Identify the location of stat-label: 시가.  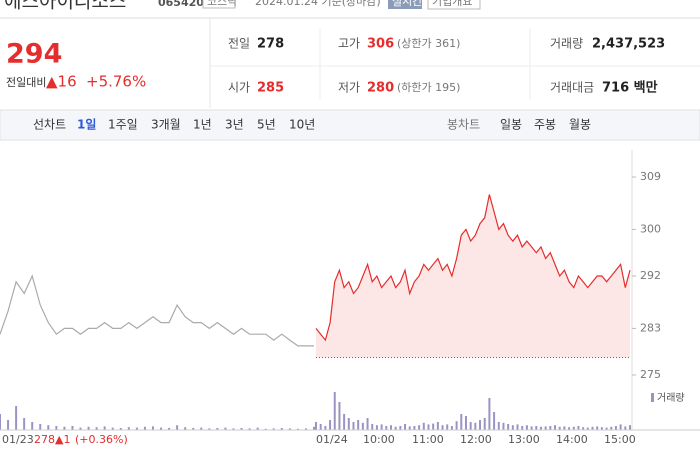
(239, 88).